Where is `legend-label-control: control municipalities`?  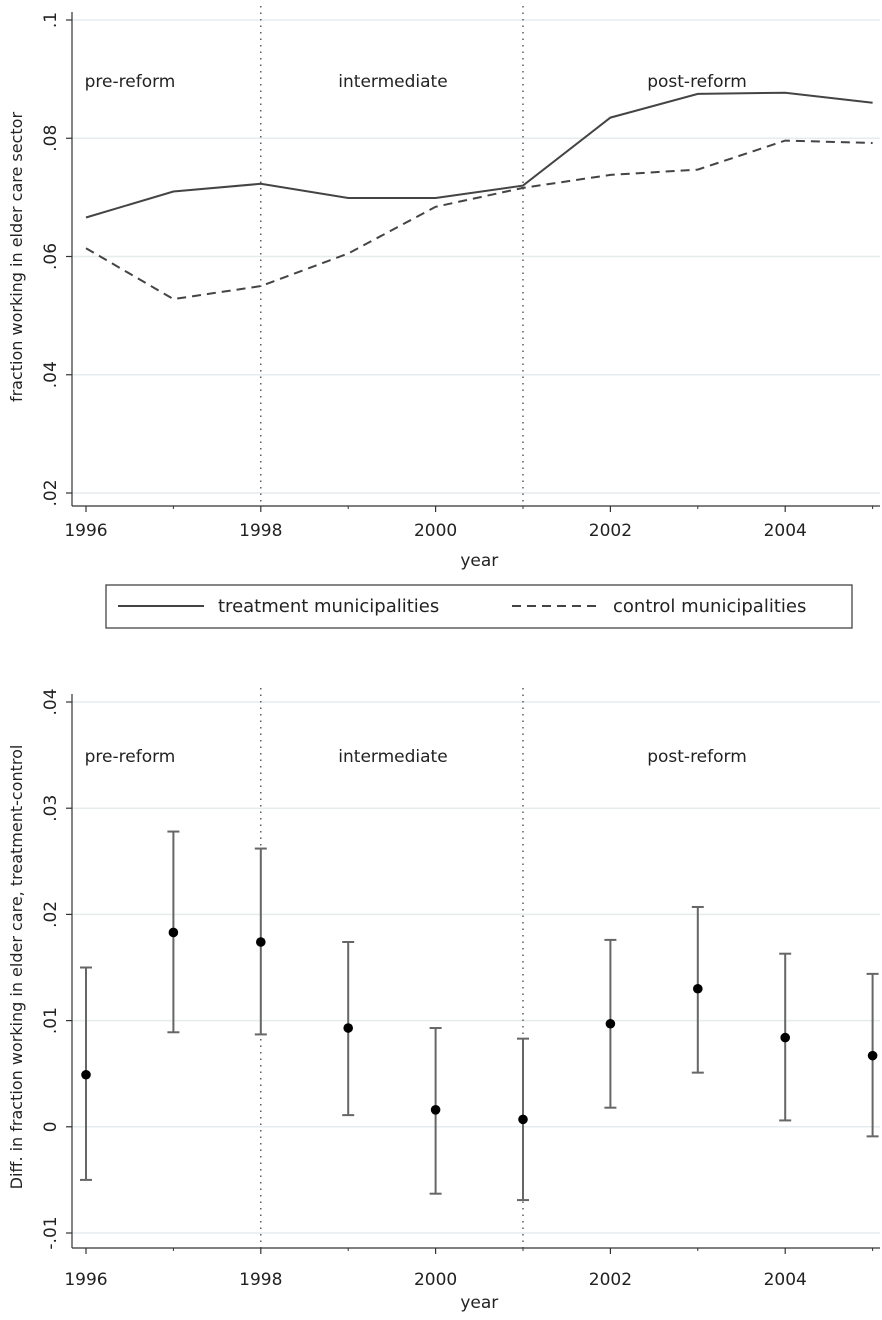
legend-label-control: control municipalities is located at coordinates (709, 606).